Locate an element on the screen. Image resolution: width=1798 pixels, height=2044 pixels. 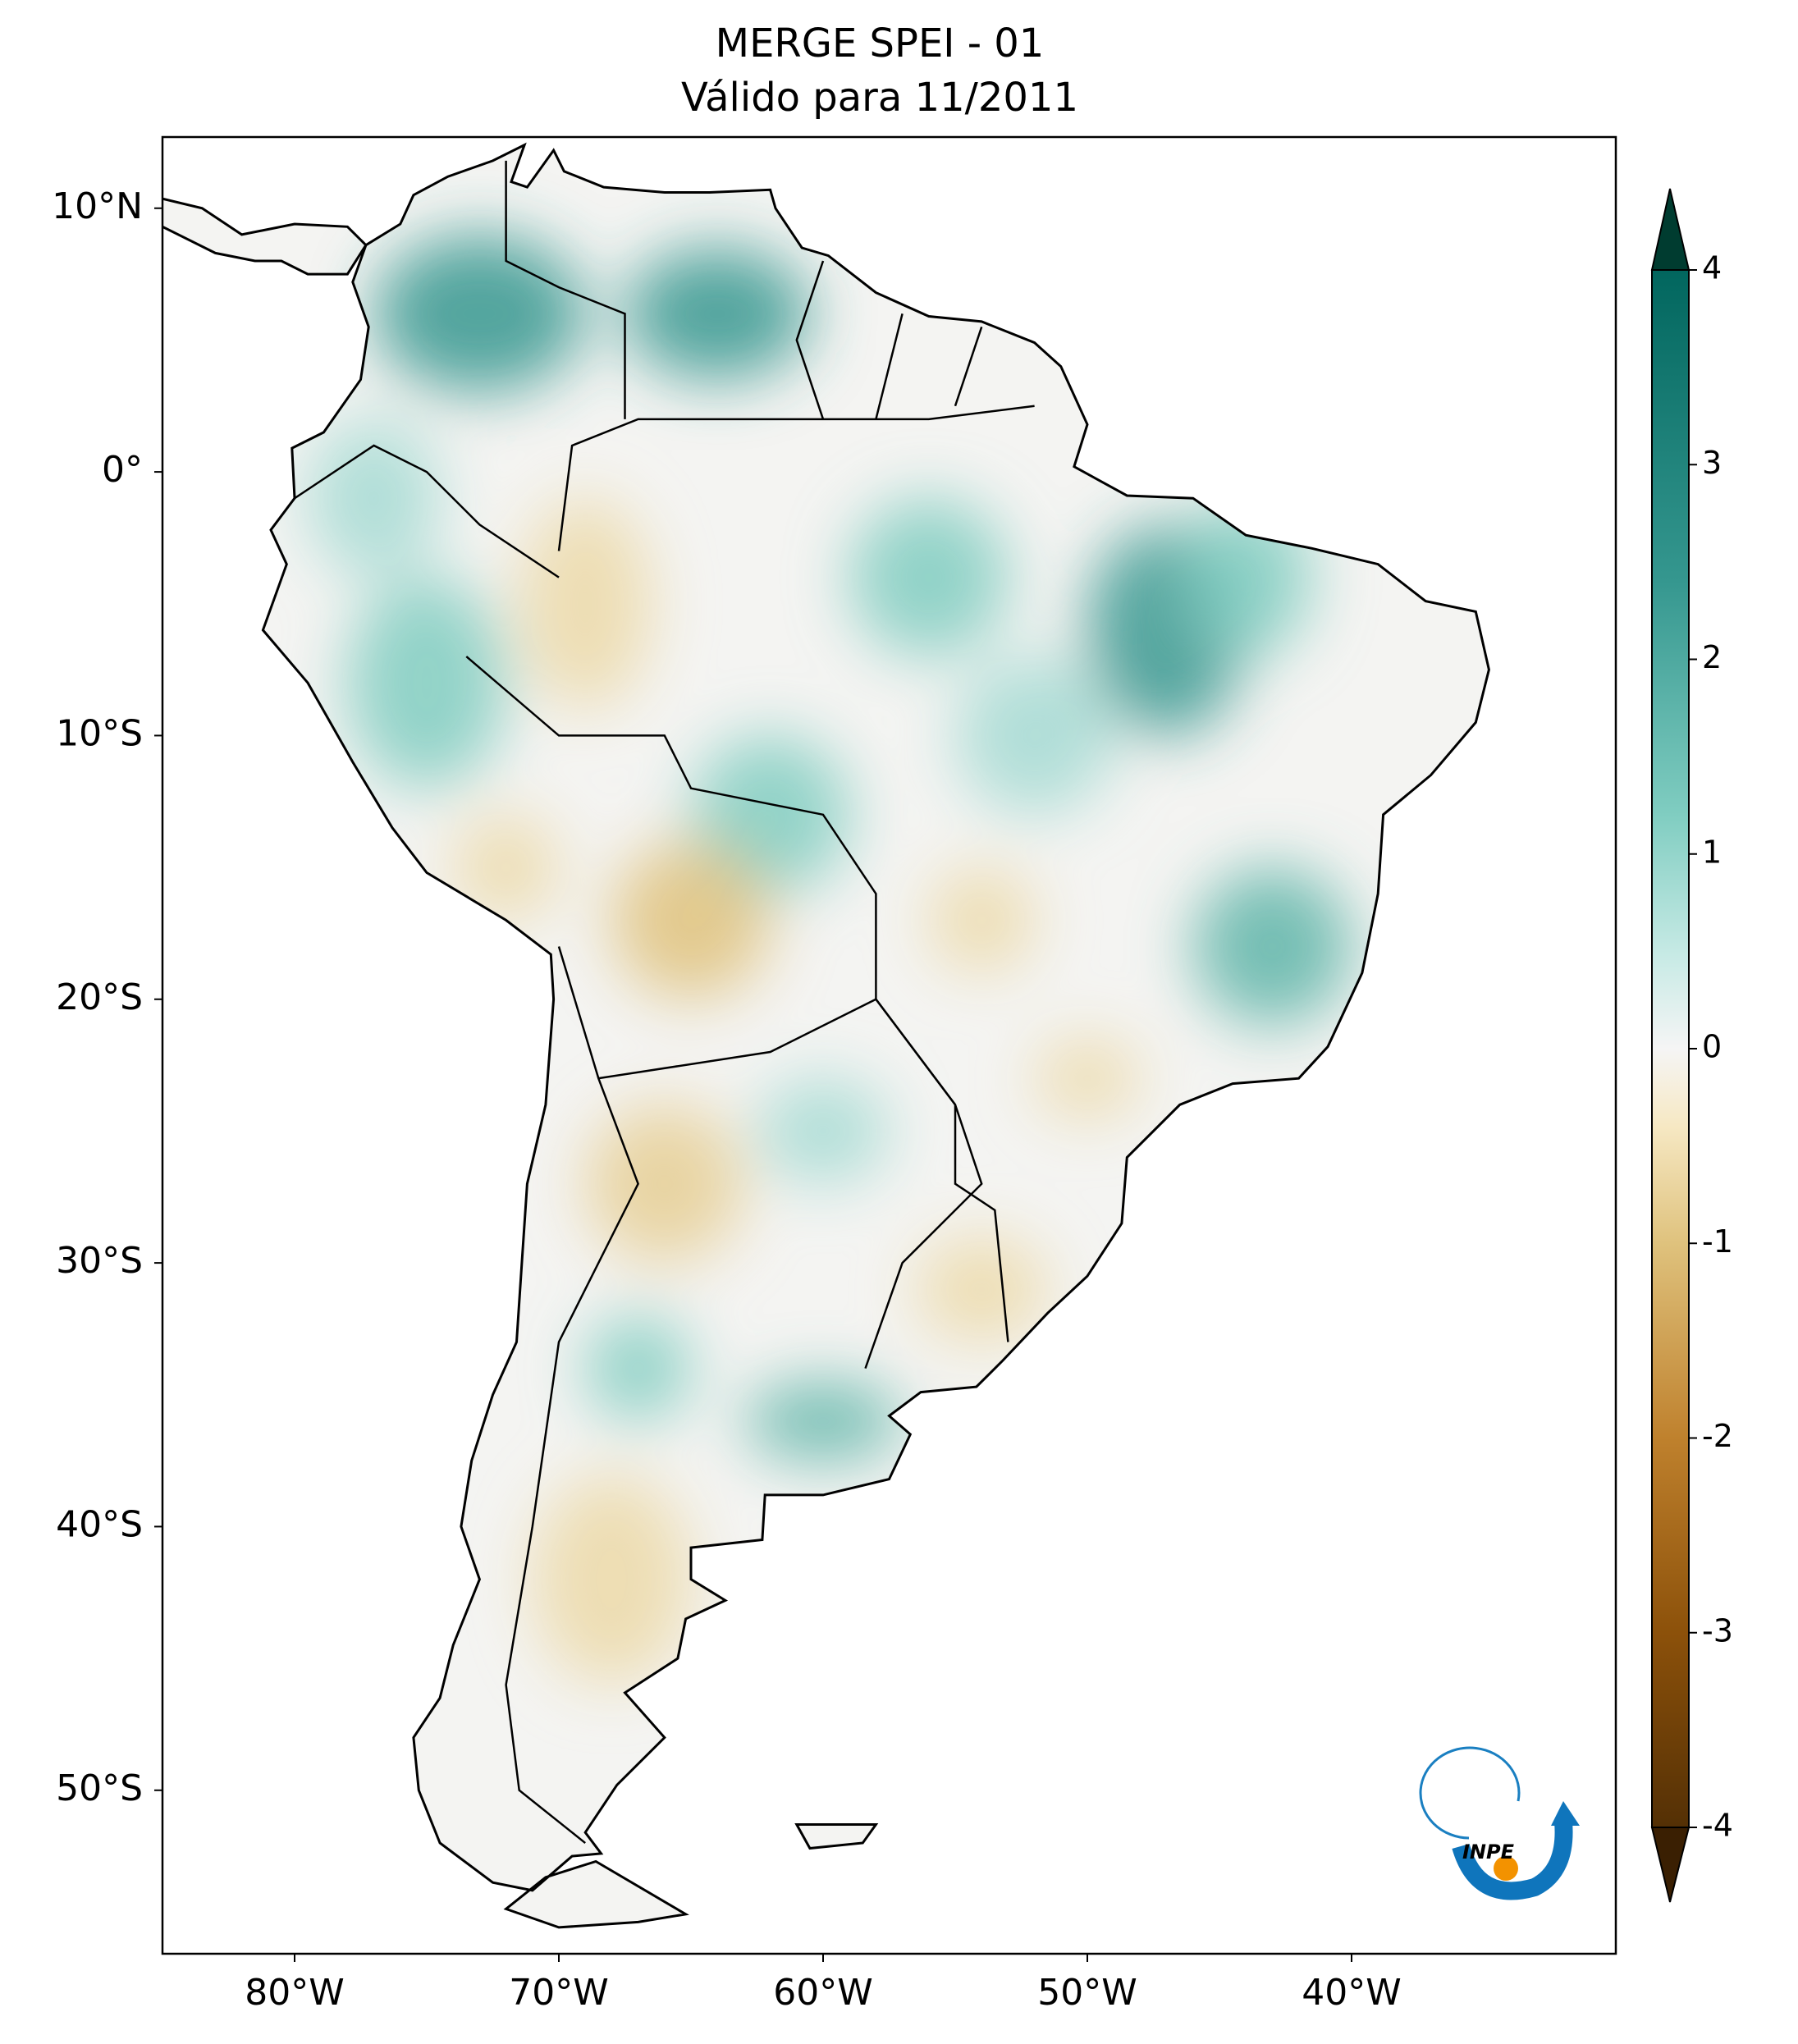
colorbar-tick-label: -2 is located at coordinates (1717, 1436).